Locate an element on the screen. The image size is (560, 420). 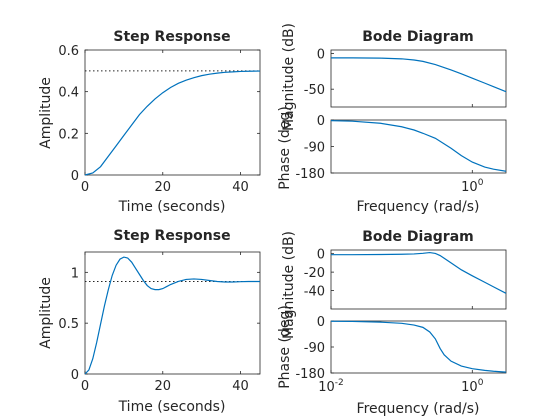
bode-diagram-title-bottom: Bode Diagram is located at coordinates (418, 237).